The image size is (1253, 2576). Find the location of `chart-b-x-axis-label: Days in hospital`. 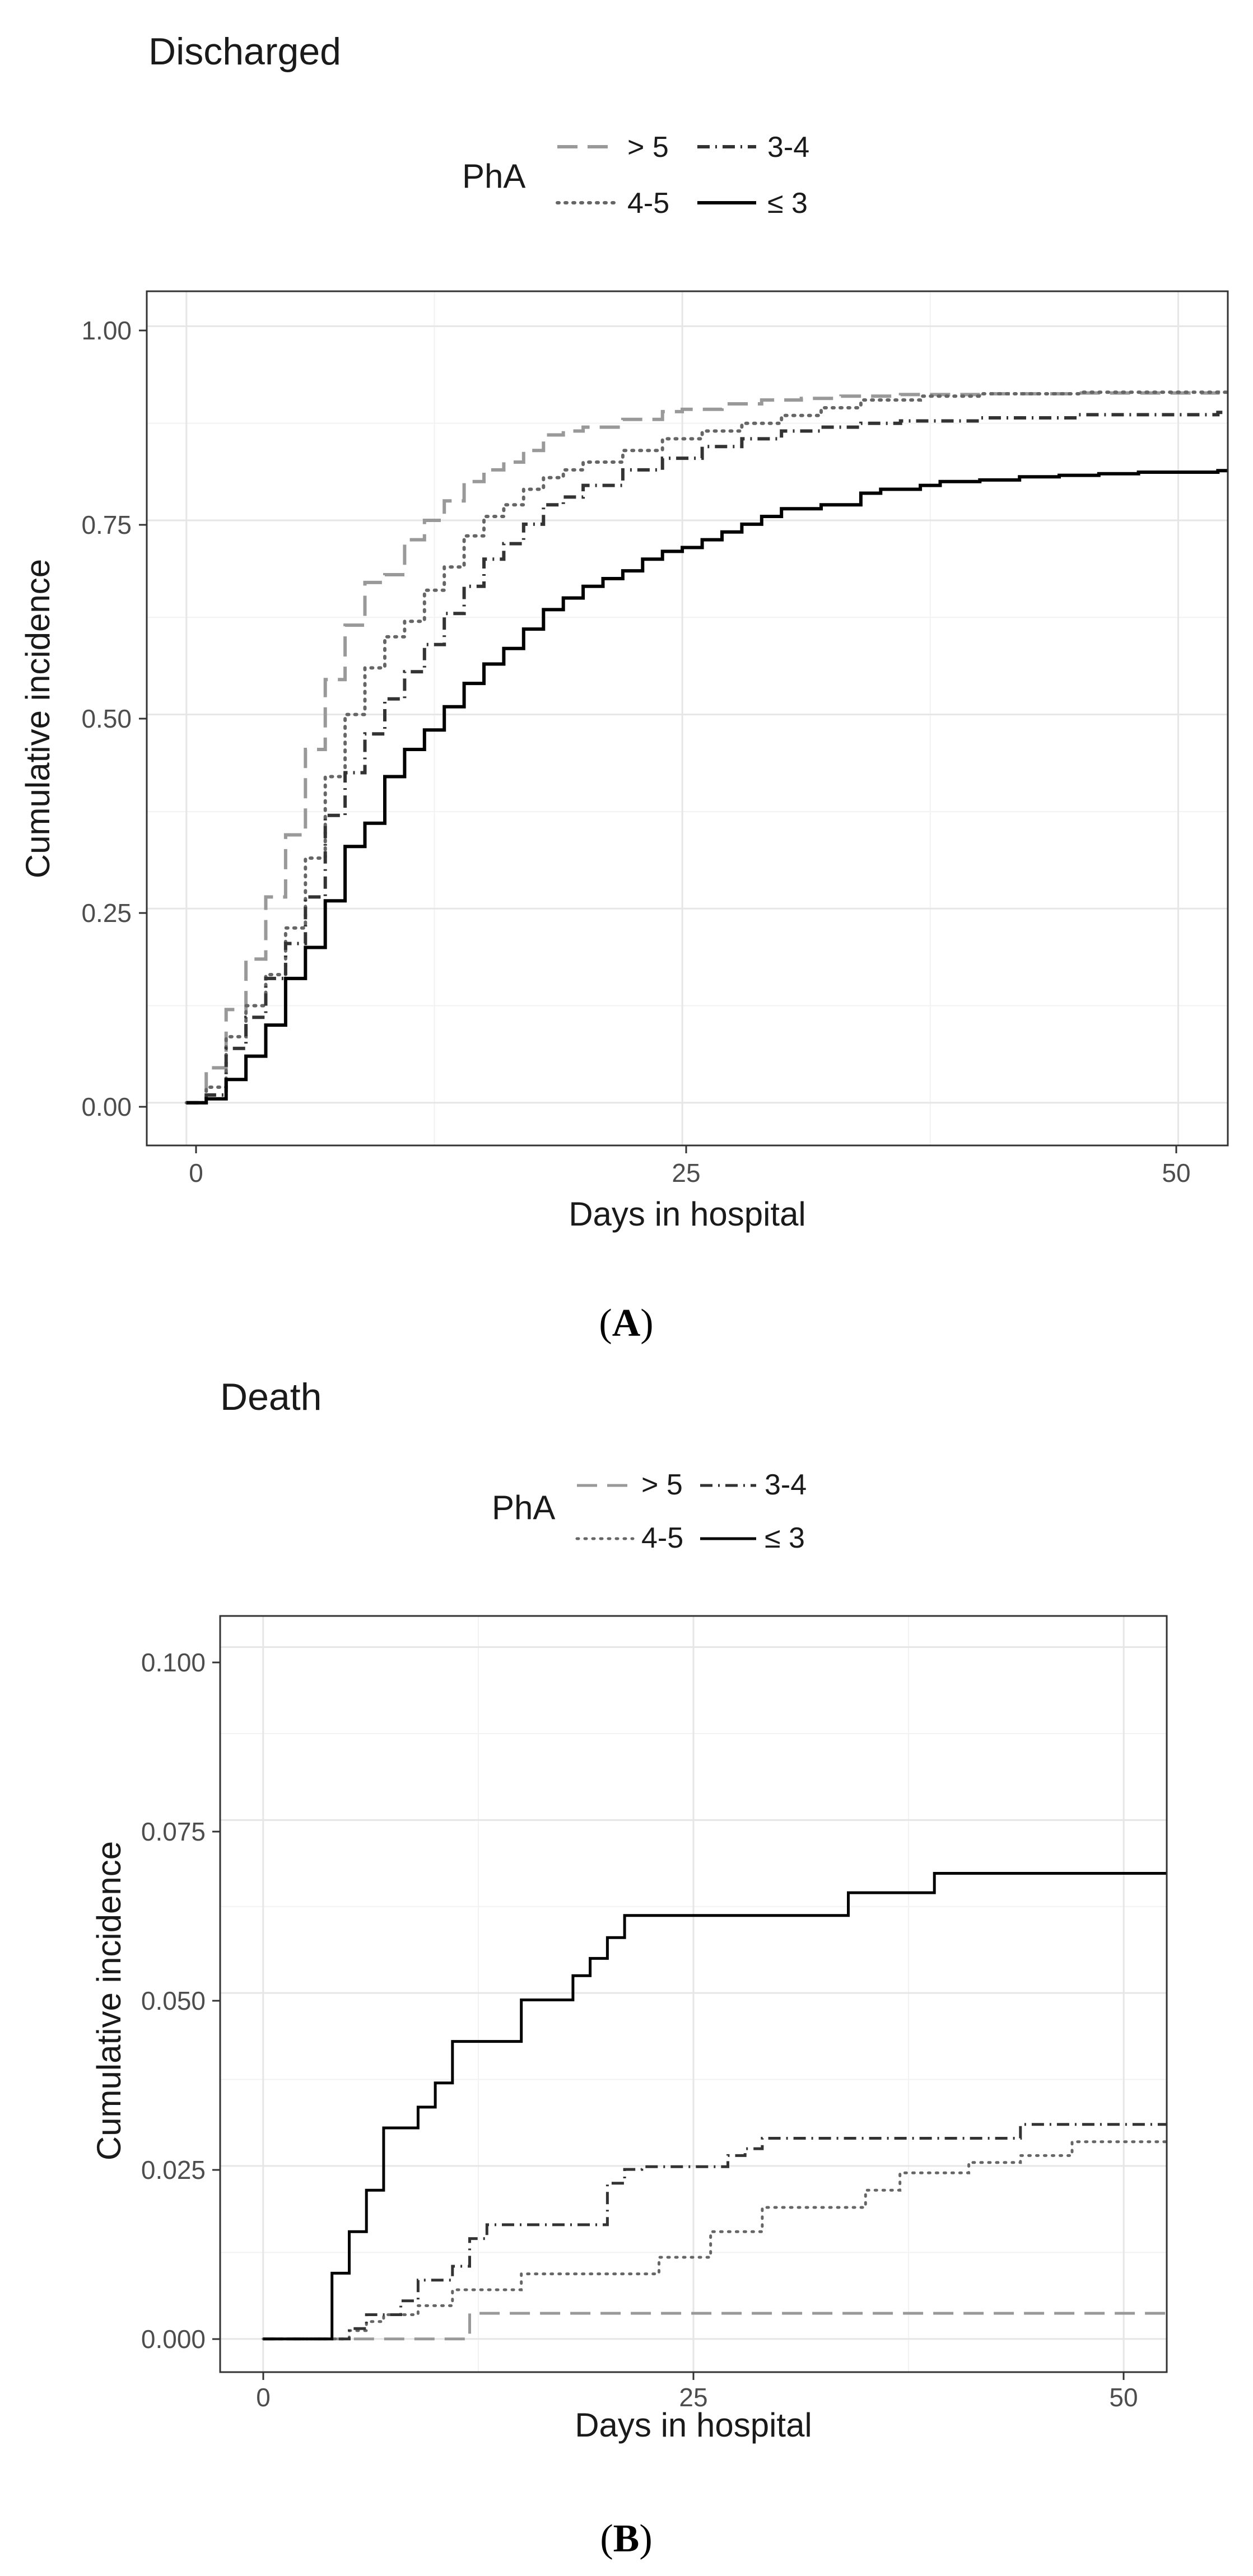

chart-b-x-axis-label: Days in hospital is located at coordinates (694, 2425).